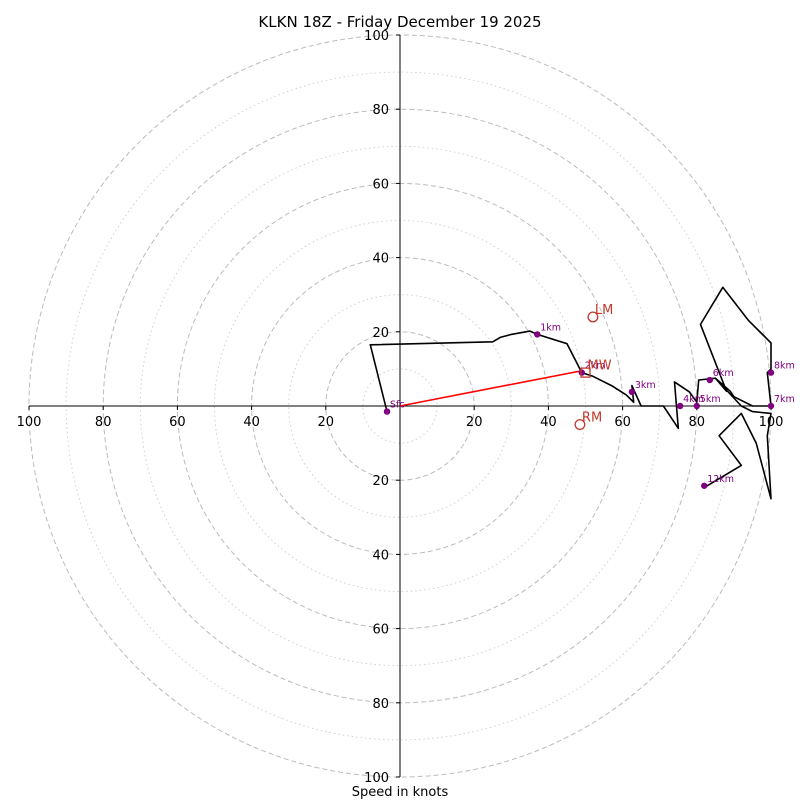 This screenshot has width=800, height=800. I want to click on height-label: 6km, so click(723, 373).